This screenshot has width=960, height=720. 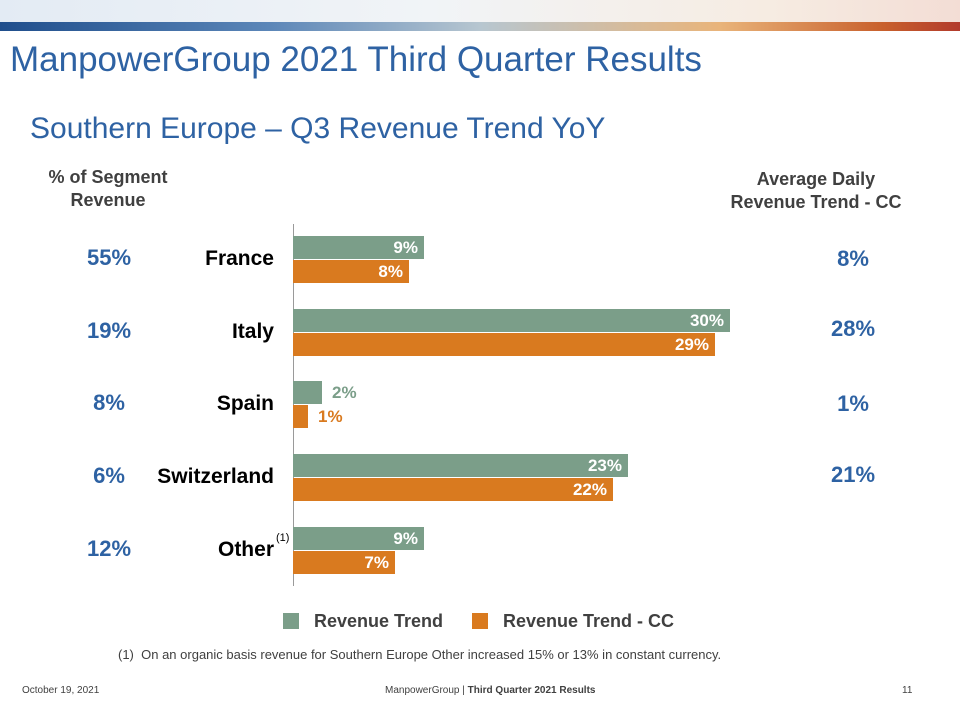 What do you see at coordinates (252, 331) in the screenshot?
I see `category-label-italy: Italy` at bounding box center [252, 331].